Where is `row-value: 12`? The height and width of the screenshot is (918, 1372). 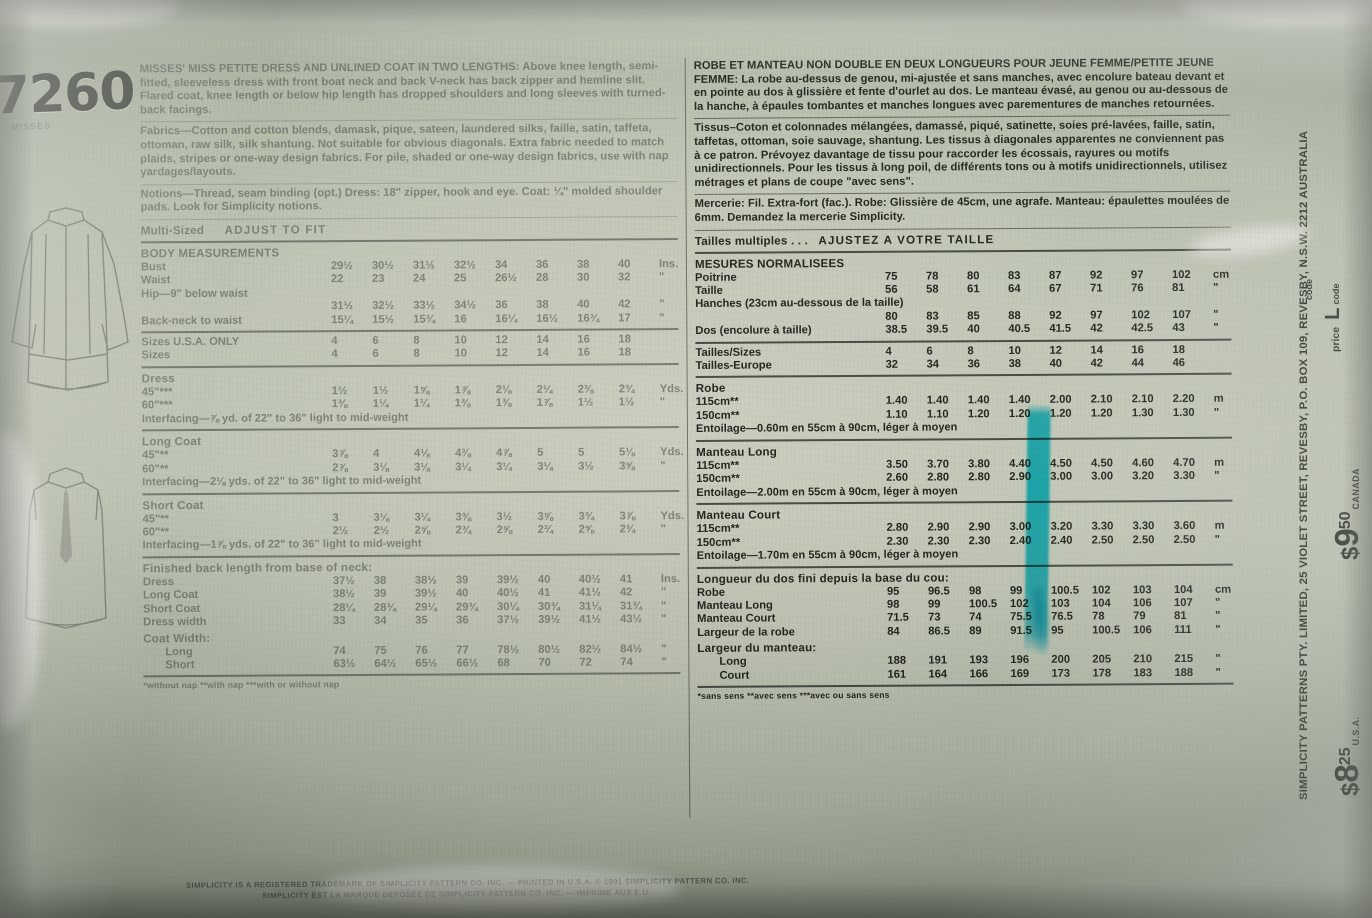
row-value: 12 is located at coordinates (501, 340).